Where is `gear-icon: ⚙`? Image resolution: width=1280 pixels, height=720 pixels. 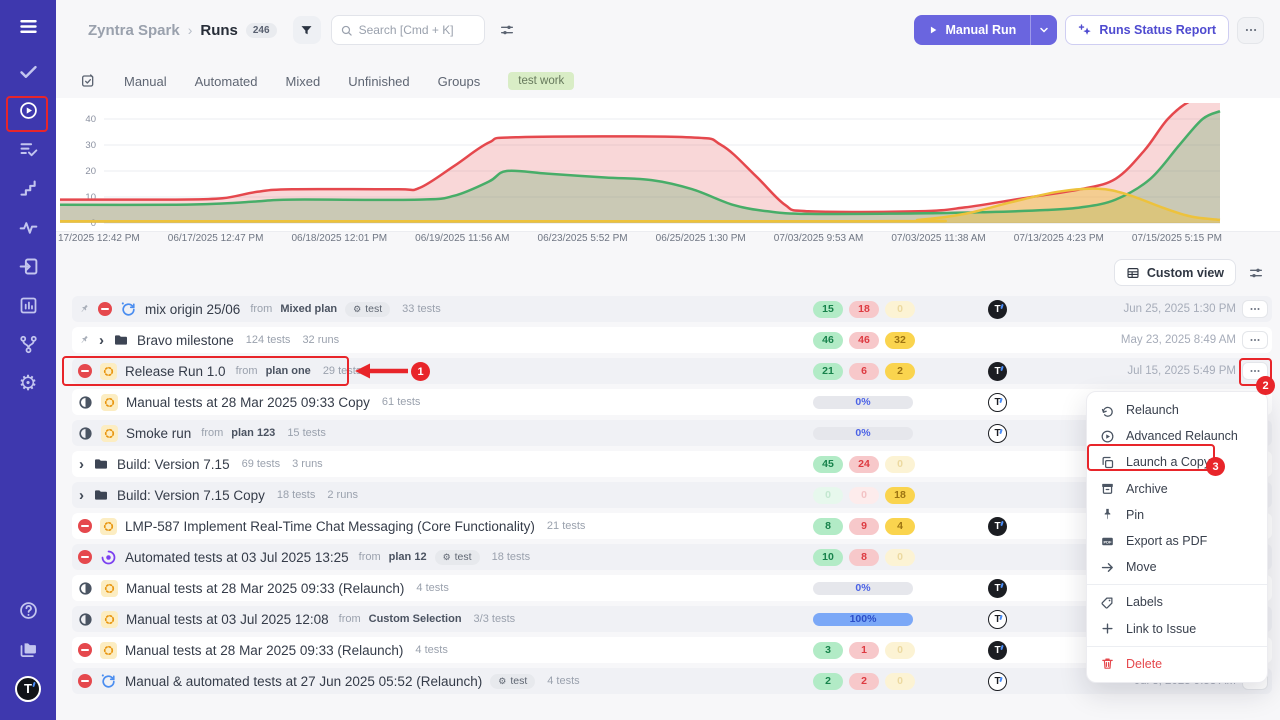
gear-icon: ⚙ is located at coordinates (357, 309).